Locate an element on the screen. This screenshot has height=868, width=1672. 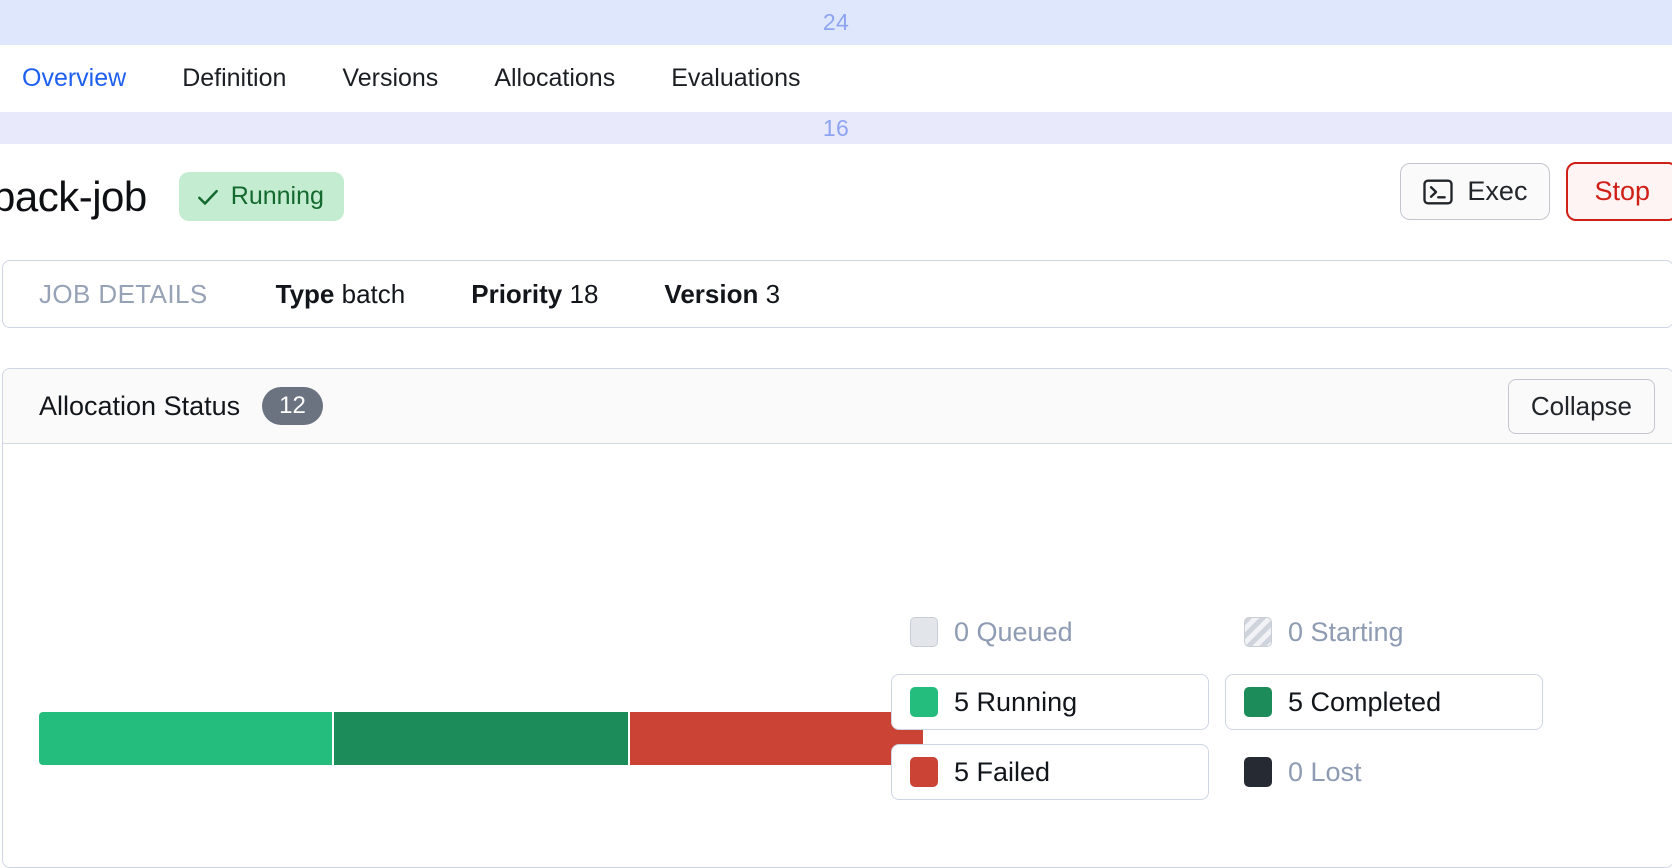
allocation-status-header: Allocation Status 12 Collapse is located at coordinates (837, 406).